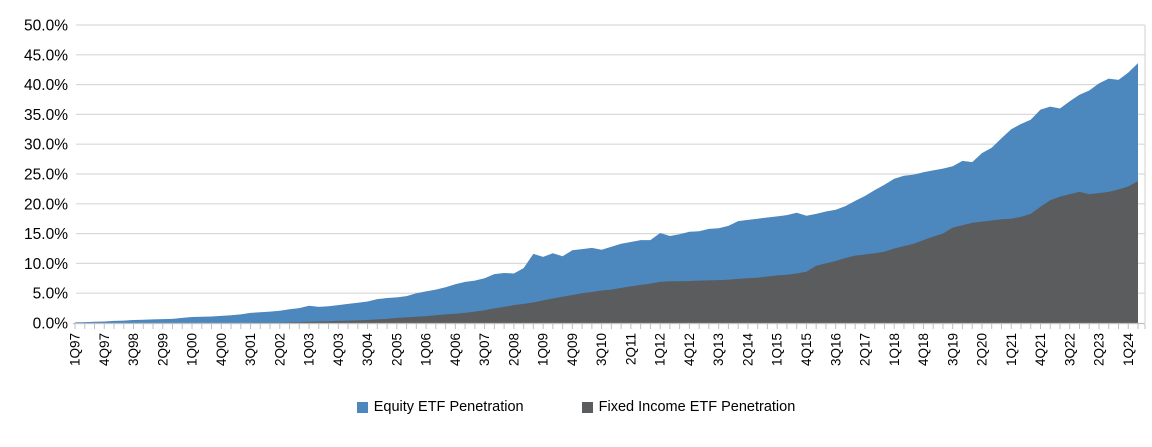 Image resolution: width=1152 pixels, height=447 pixels. What do you see at coordinates (75, 349) in the screenshot?
I see `svg-text: 1Q97` at bounding box center [75, 349].